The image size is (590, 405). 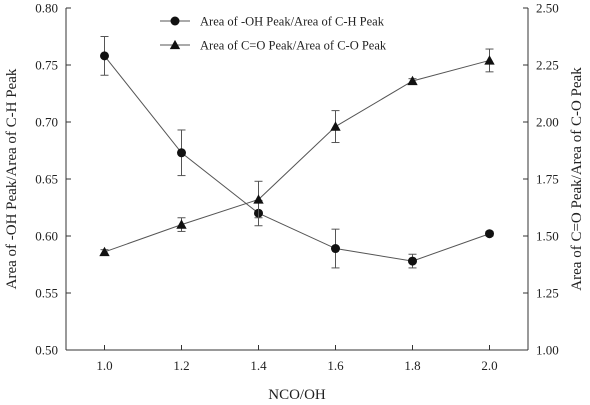 What do you see at coordinates (297, 395) in the screenshot?
I see `x-axis-title: NCO/OH` at bounding box center [297, 395].